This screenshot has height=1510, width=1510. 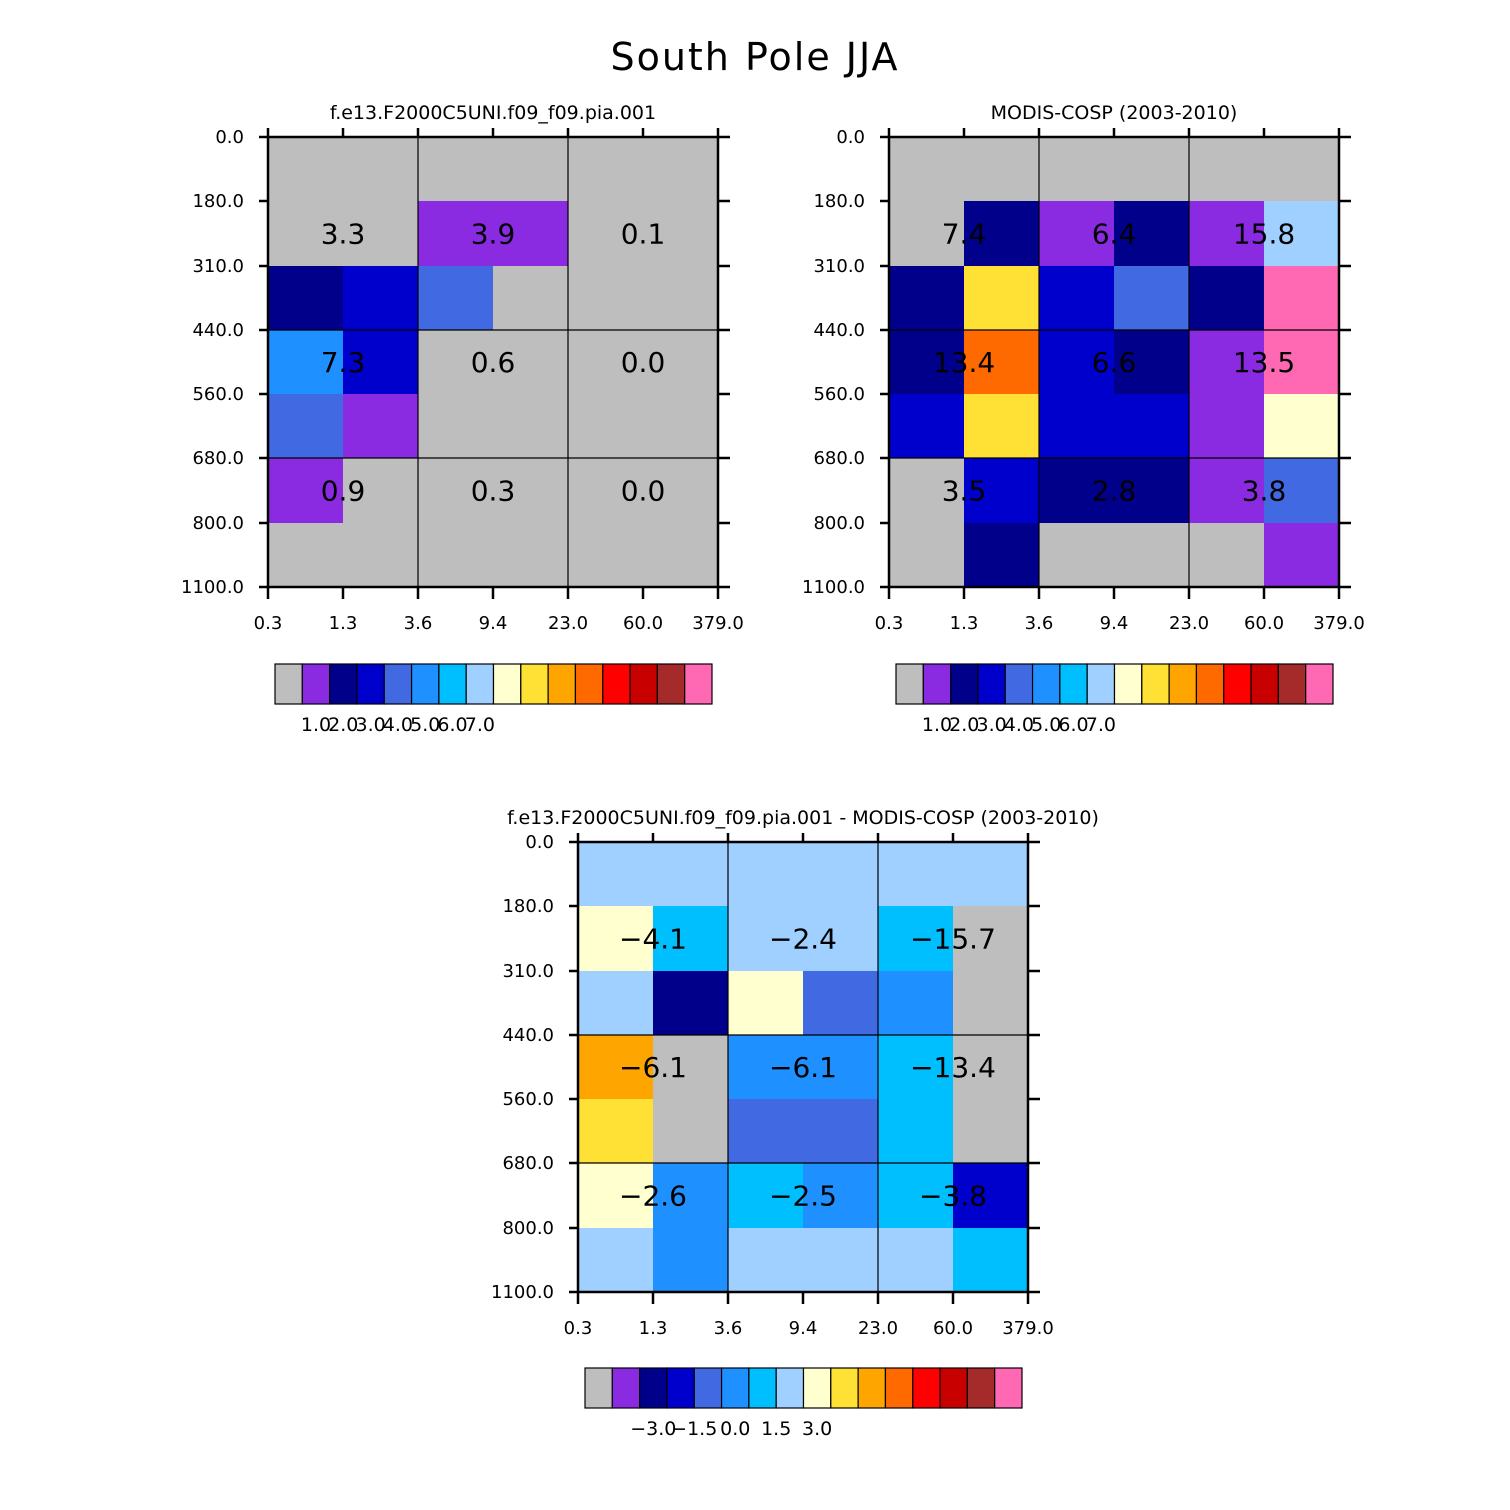 I want to click on y-tick-label: 310.0, so click(x=528, y=971).